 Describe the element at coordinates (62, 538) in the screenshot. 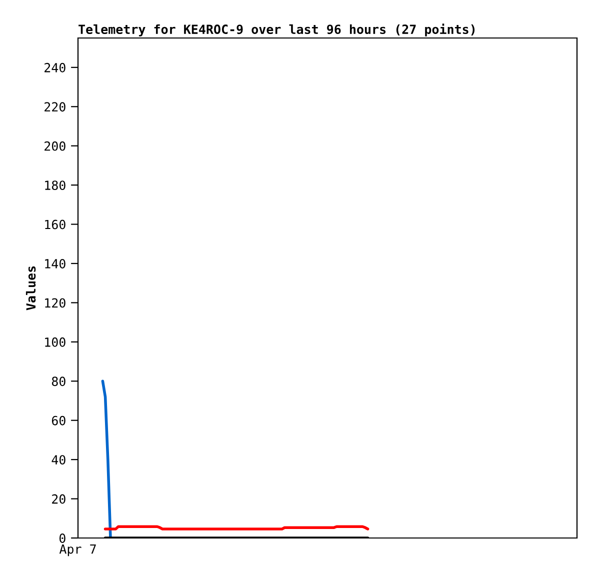

I see `y-tick-label: 0` at that location.